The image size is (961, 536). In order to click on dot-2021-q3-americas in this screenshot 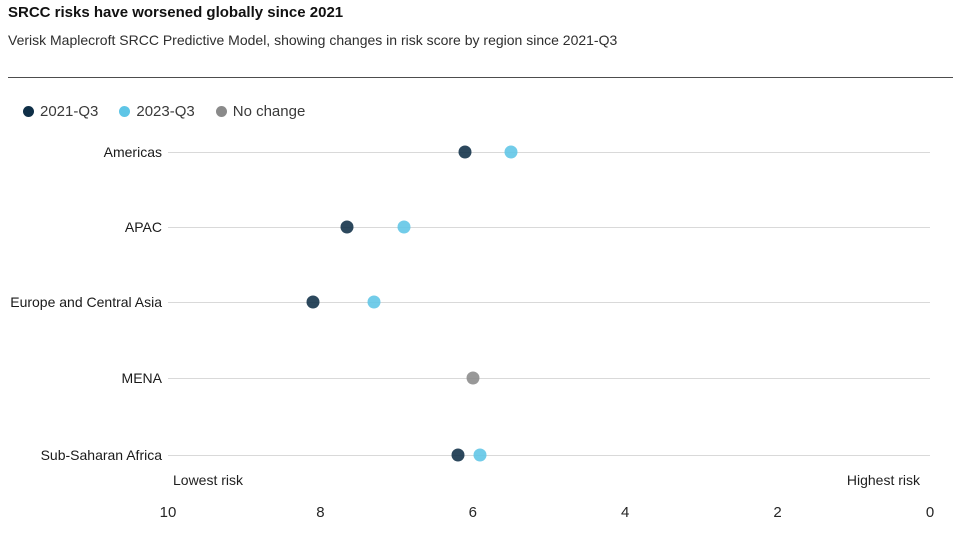, I will do `click(465, 152)`.